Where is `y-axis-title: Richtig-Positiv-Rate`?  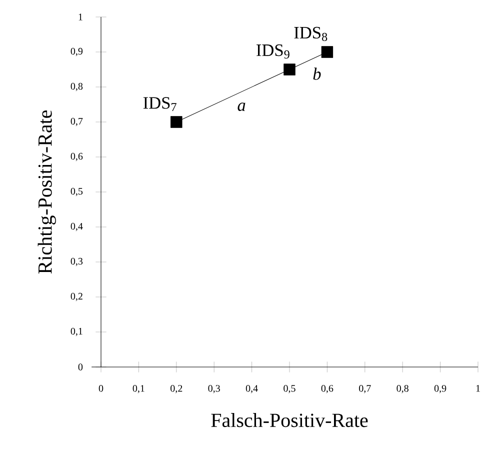 y-axis-title: Richtig-Positiv-Rate is located at coordinates (47, 192).